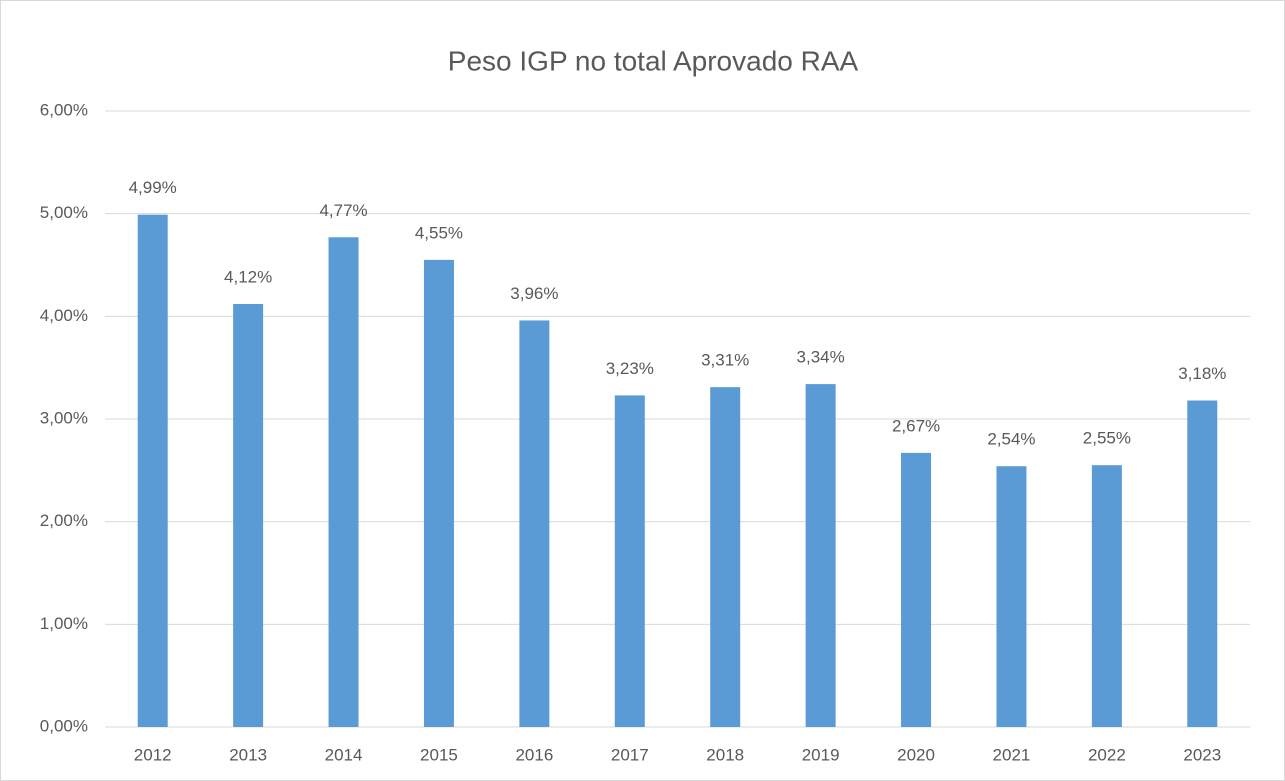 The width and height of the screenshot is (1285, 781). What do you see at coordinates (153, 187) in the screenshot?
I see `value-label: 4,99%` at bounding box center [153, 187].